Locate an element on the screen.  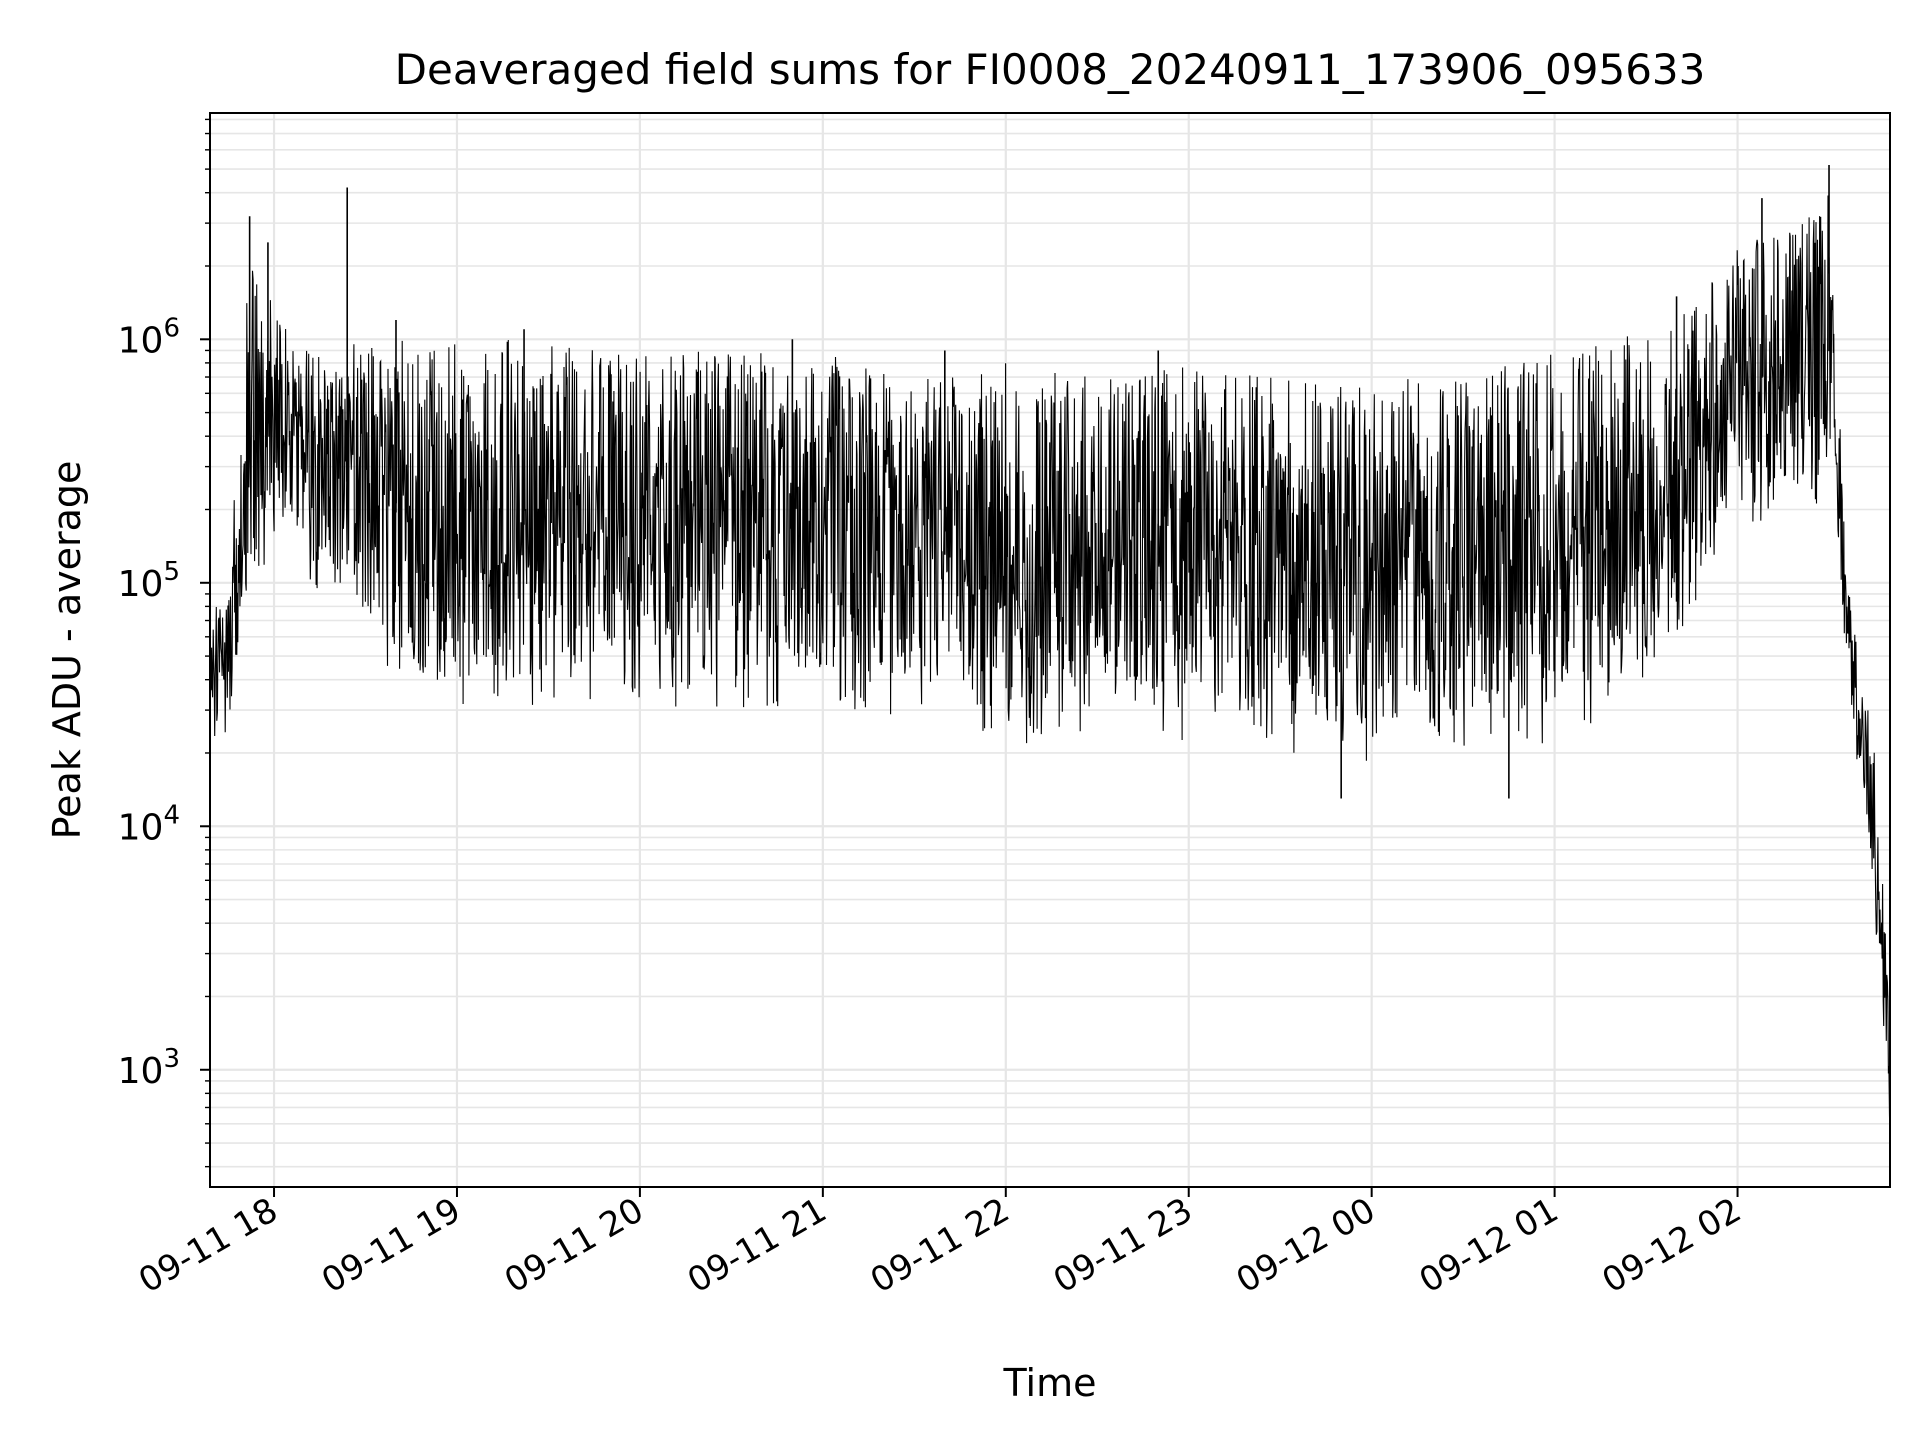
x-axis-label: Time is located at coordinates (1050, 1383).